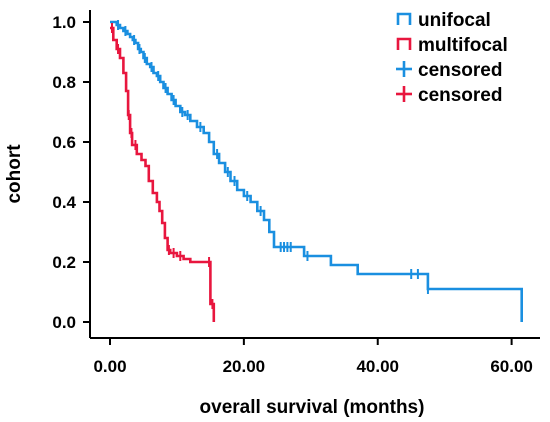  I want to click on legend-label: unifocal, so click(454, 20).